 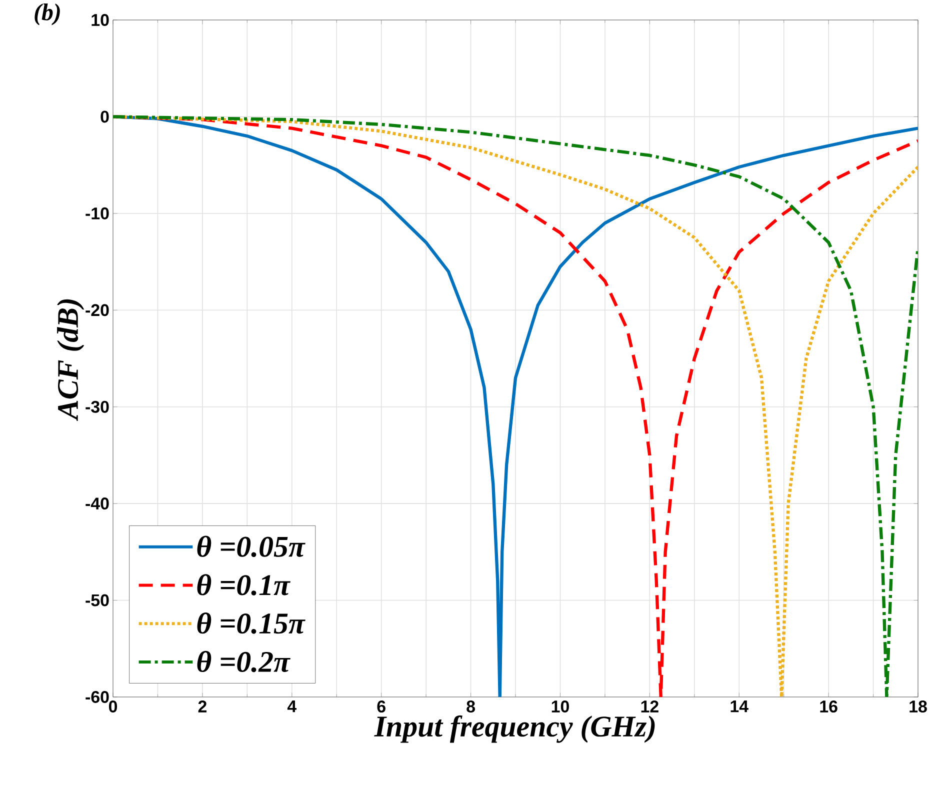 What do you see at coordinates (470, 706) in the screenshot?
I see `x-tick-label: 8` at bounding box center [470, 706].